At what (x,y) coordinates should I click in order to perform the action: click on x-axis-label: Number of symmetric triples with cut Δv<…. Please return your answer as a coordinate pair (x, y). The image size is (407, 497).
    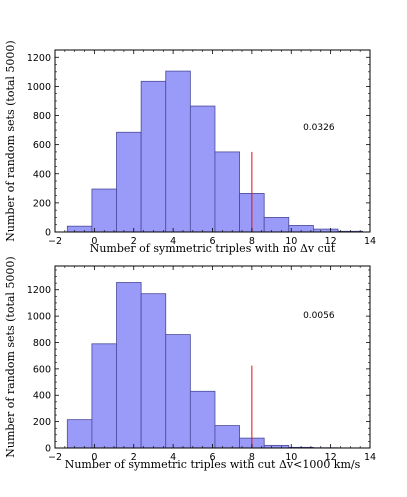
    Looking at the image, I should click on (213, 464).